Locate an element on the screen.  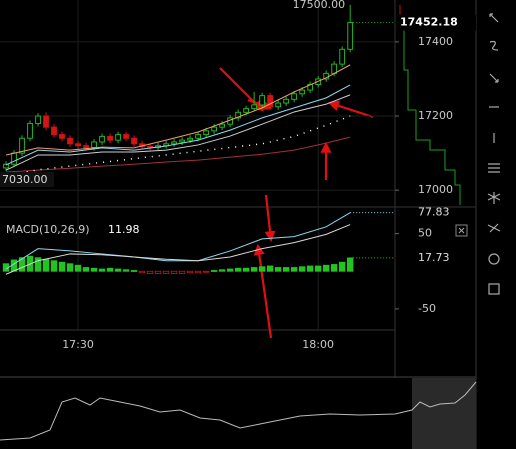
marker-label: 17.73 is located at coordinates (434, 257).